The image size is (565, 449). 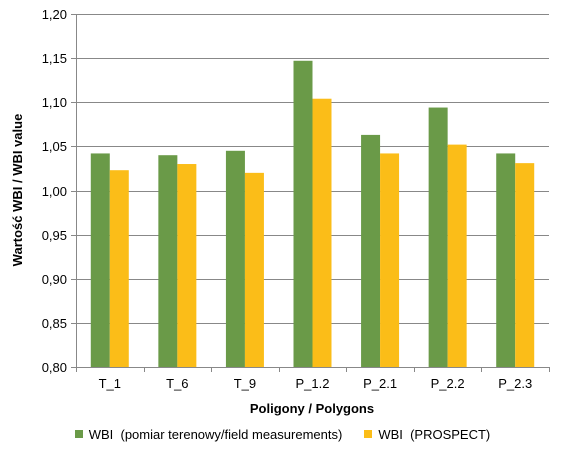 What do you see at coordinates (17, 190) in the screenshot?
I see `y-axis-title: Wartość WBI / WBI value` at bounding box center [17, 190].